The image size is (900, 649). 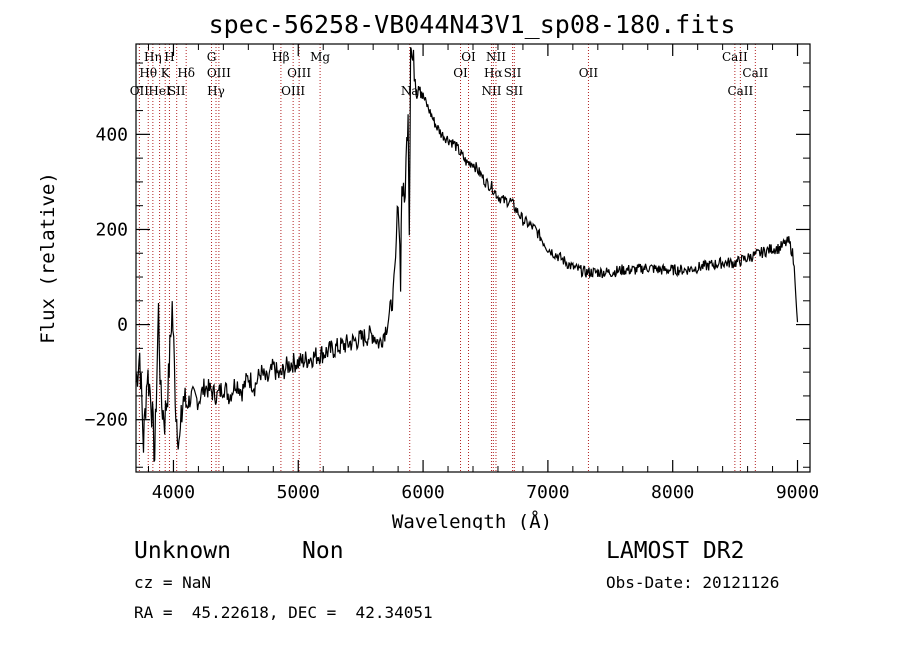 What do you see at coordinates (589, 73) in the screenshot?
I see `line-marker-label-23: OII` at bounding box center [589, 73].